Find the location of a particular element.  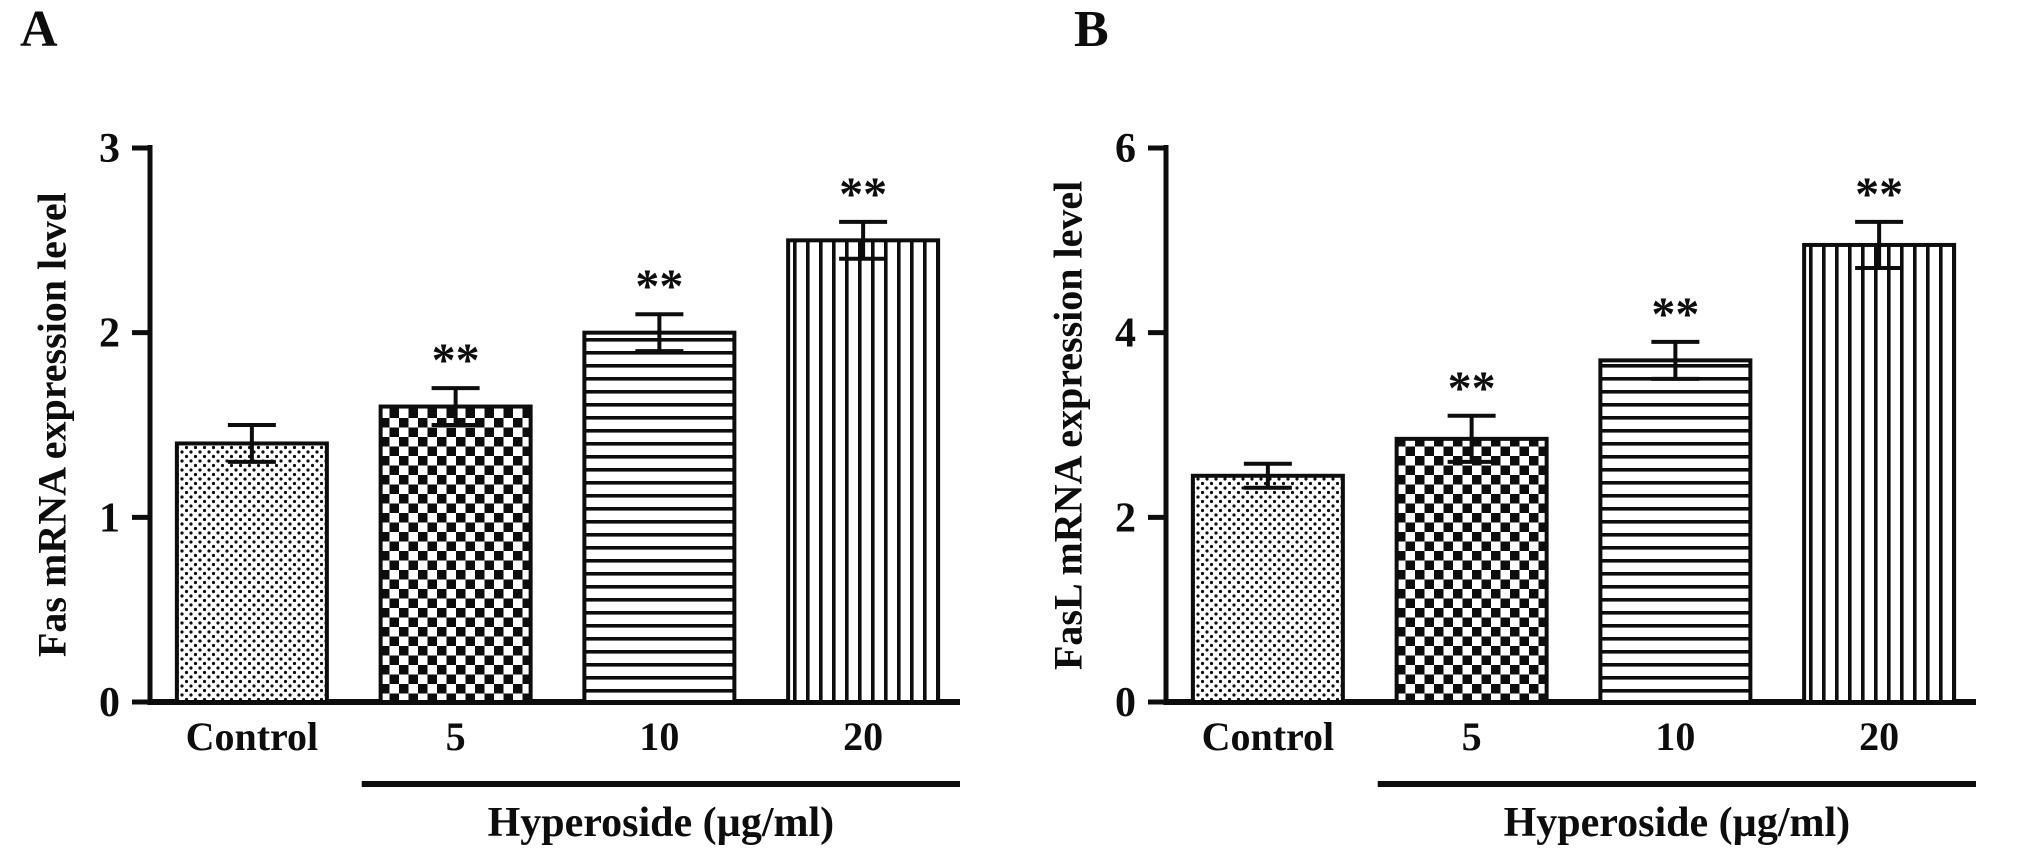

y-tick-label: 3 is located at coordinates (109, 149).